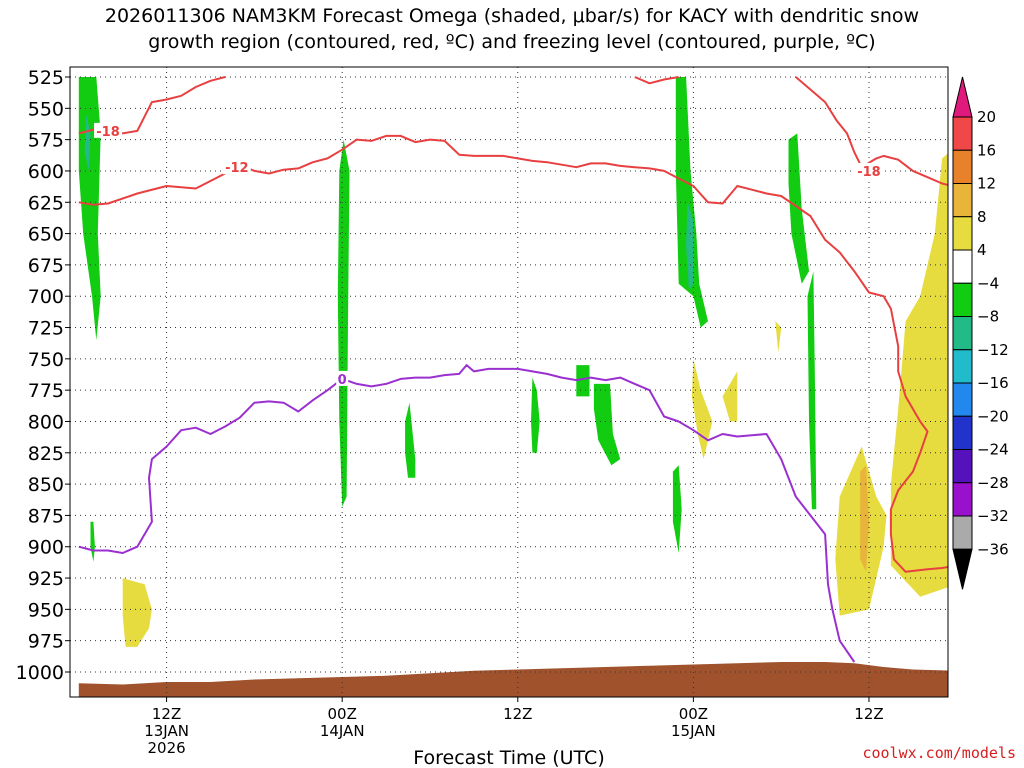 The image size is (1024, 768). What do you see at coordinates (46, 235) in the screenshot?
I see `y-tick-label: 650` at bounding box center [46, 235].